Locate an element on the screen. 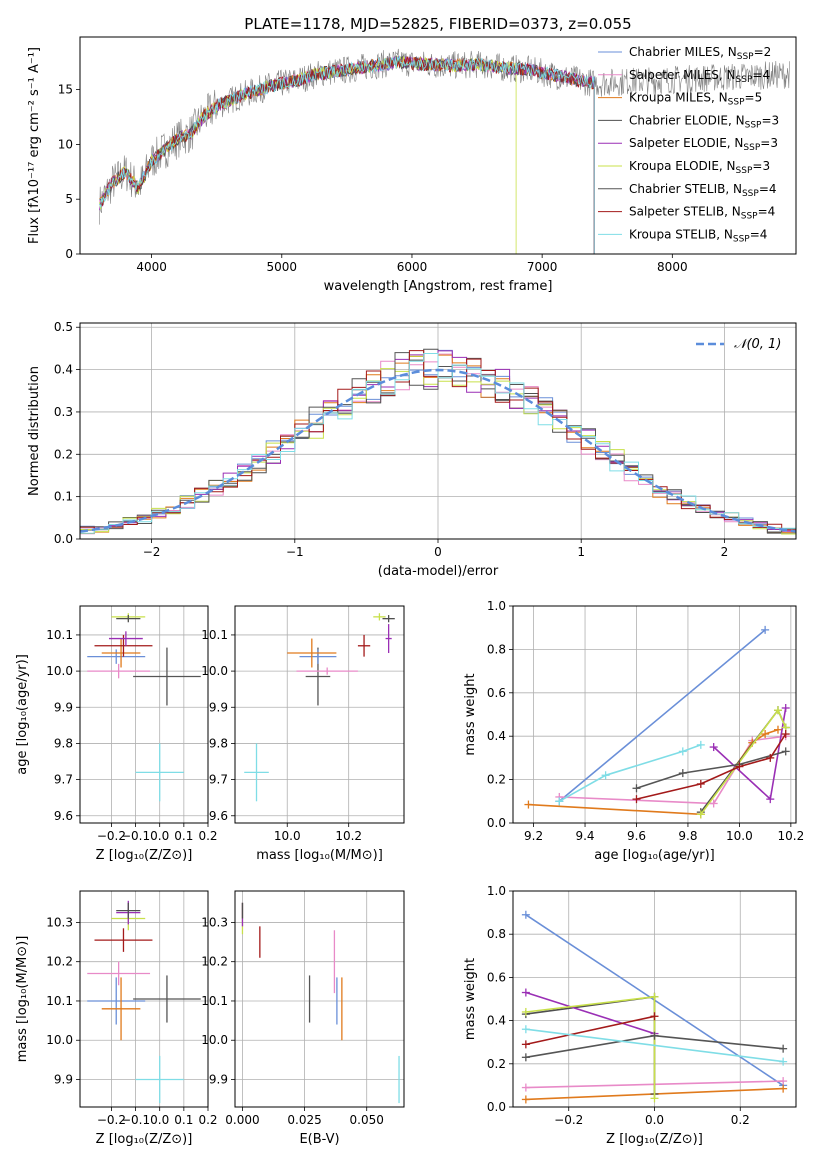  x-tick-label: 9.6 is located at coordinates (636, 836).